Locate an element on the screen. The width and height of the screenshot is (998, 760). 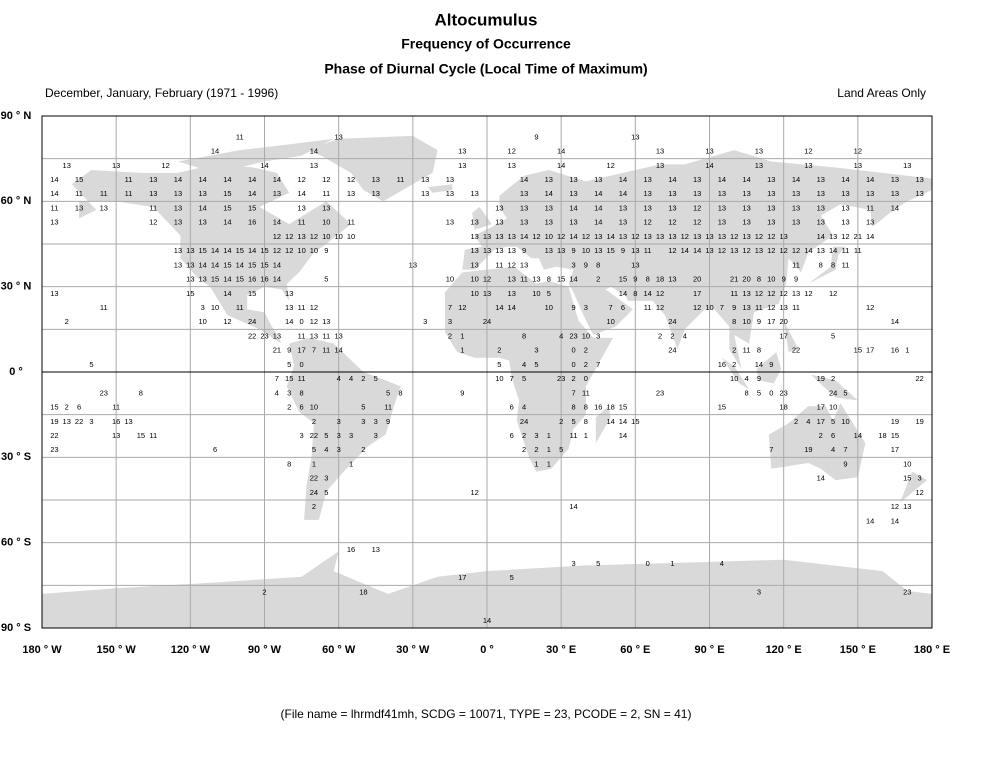
value-label: 18 is located at coordinates (882, 435).